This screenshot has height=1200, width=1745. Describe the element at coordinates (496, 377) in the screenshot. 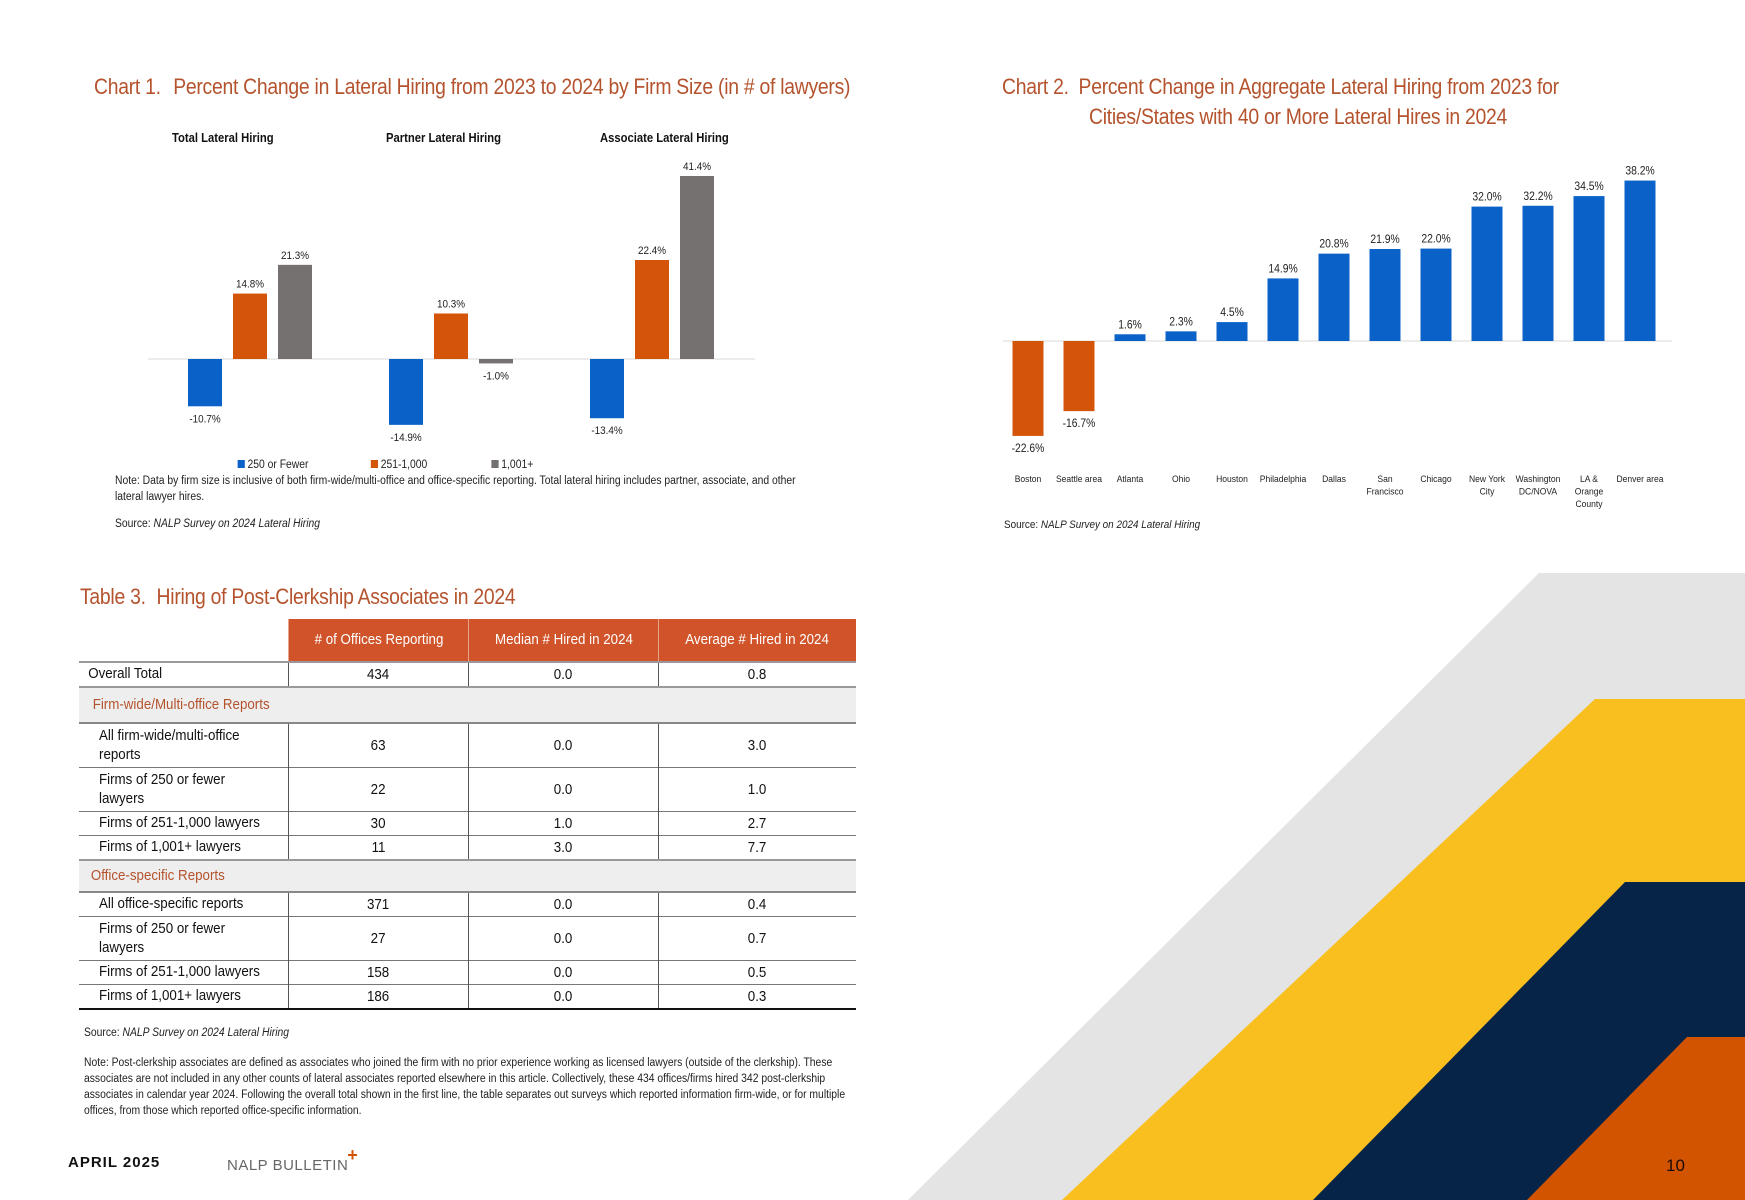

I see `chart1-data-label: -1.0%` at that location.